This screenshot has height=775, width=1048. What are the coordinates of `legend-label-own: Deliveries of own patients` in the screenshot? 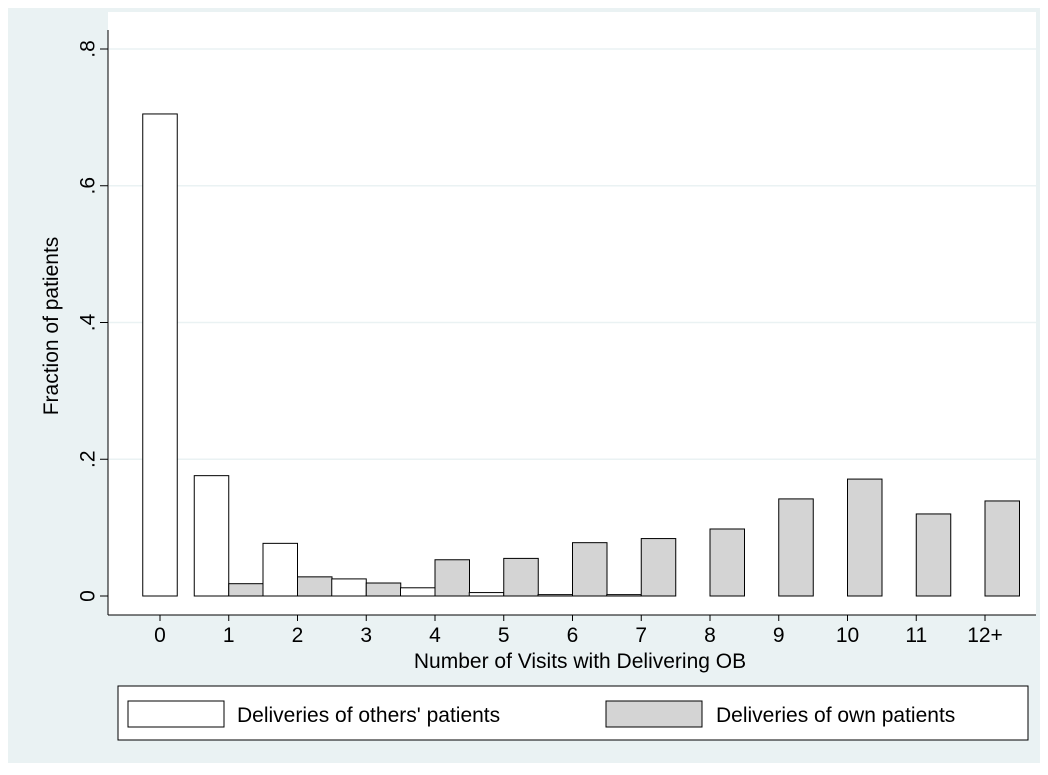 It's located at (835, 715).